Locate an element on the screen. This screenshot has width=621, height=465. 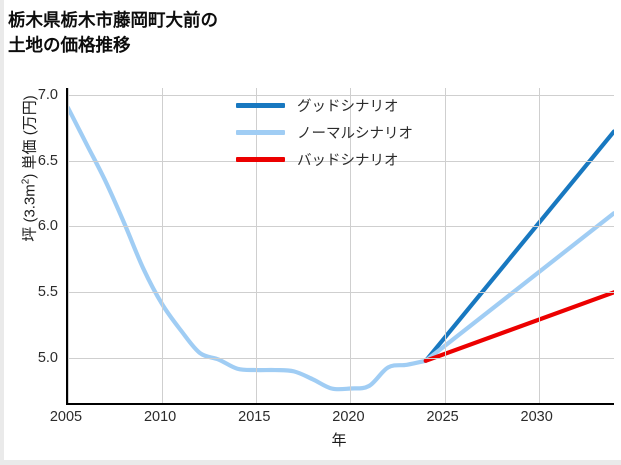
x-axis-tick-labels: 2005 2010 2015 2020 2025 2030 is located at coordinates (331, 419).